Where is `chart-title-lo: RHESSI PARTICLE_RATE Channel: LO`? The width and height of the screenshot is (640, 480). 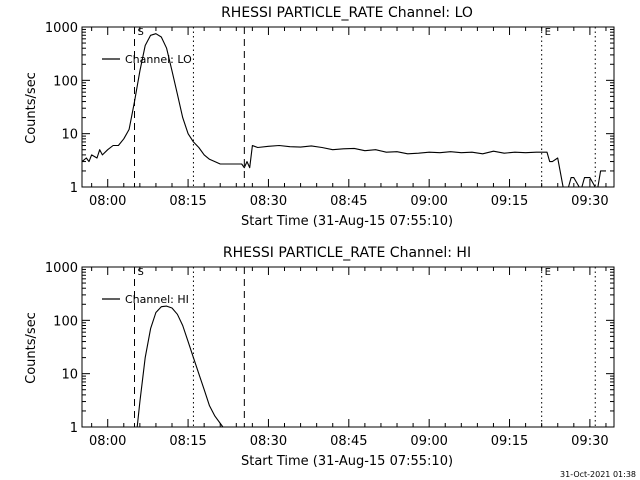 chart-title-lo: RHESSI PARTICLE_RATE Channel: LO is located at coordinates (347, 13).